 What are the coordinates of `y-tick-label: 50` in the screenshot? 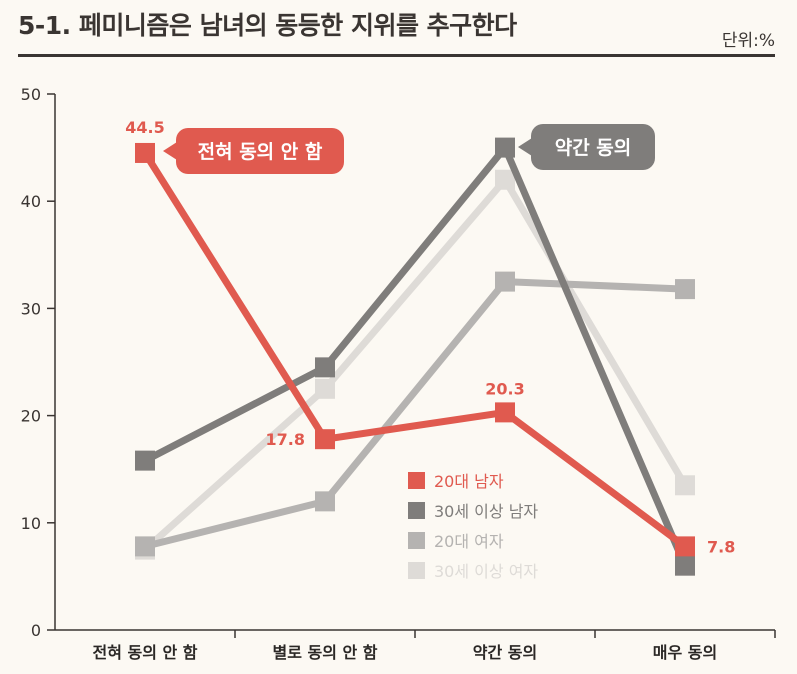 It's located at (31, 94).